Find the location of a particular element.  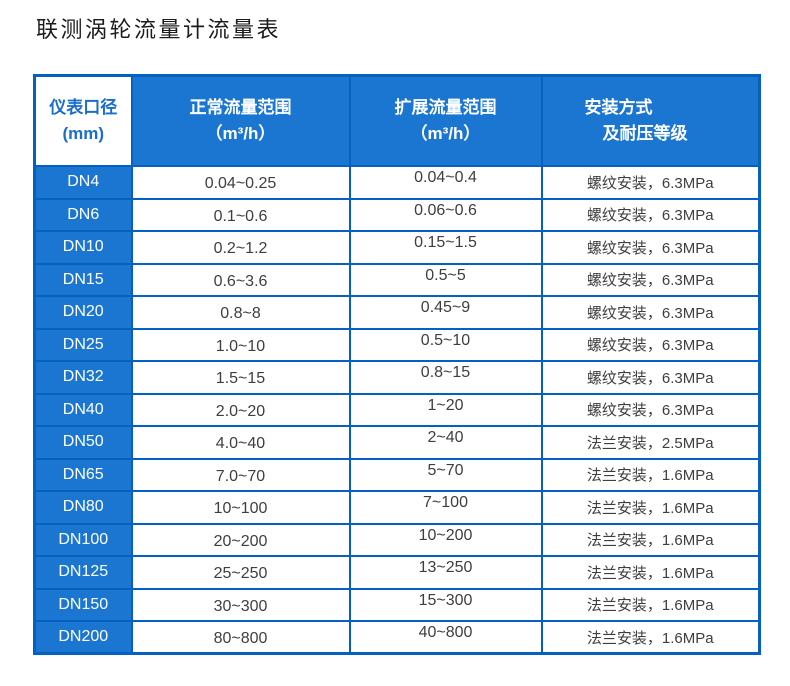

table-row: DN125 25~250 13~250 法兰安装，1.6MPa is located at coordinates (397, 572).